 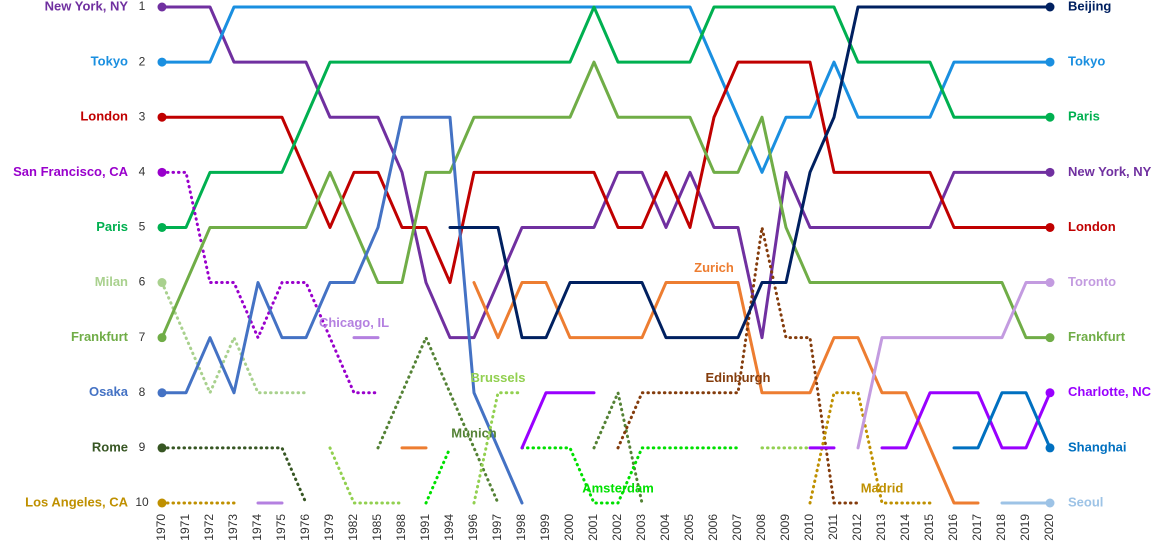 What do you see at coordinates (142, 6) in the screenshot?
I see `y-tick-label: 1` at bounding box center [142, 6].